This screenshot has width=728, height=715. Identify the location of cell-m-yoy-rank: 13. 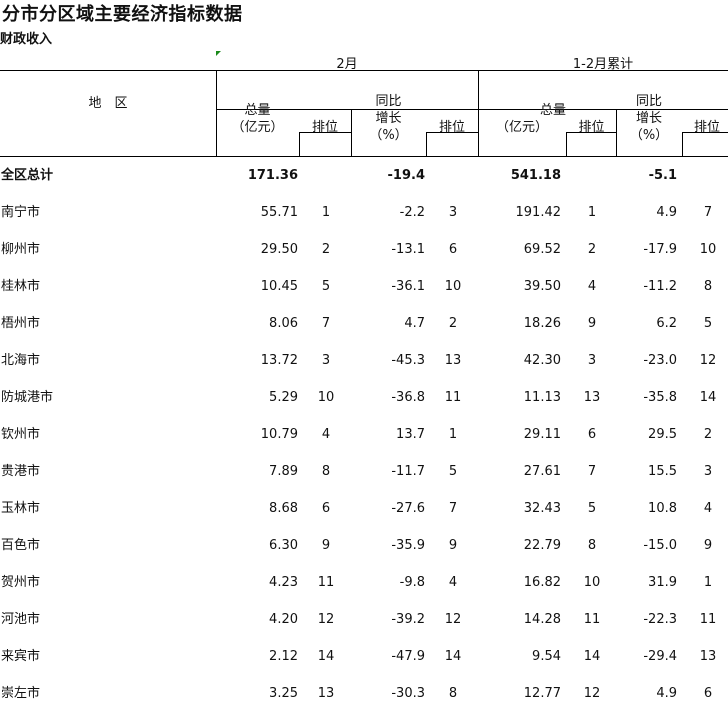
(453, 360).